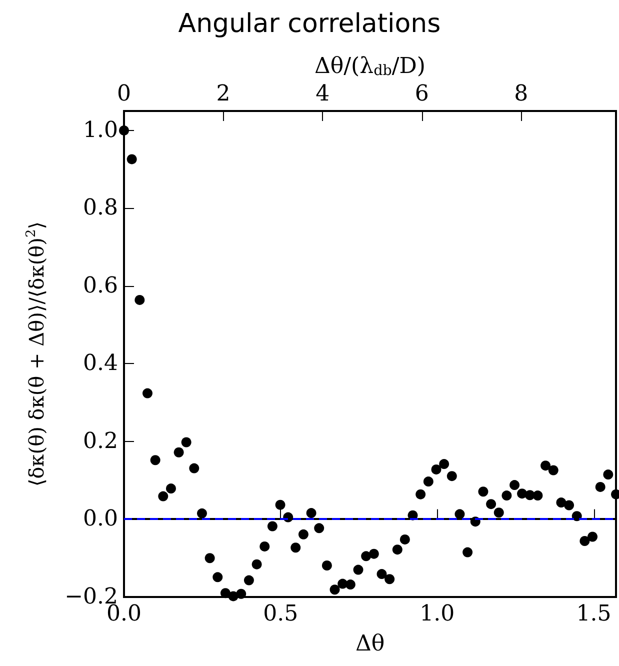  What do you see at coordinates (100, 441) in the screenshot?
I see `y-tick-label: 0.2` at bounding box center [100, 441].